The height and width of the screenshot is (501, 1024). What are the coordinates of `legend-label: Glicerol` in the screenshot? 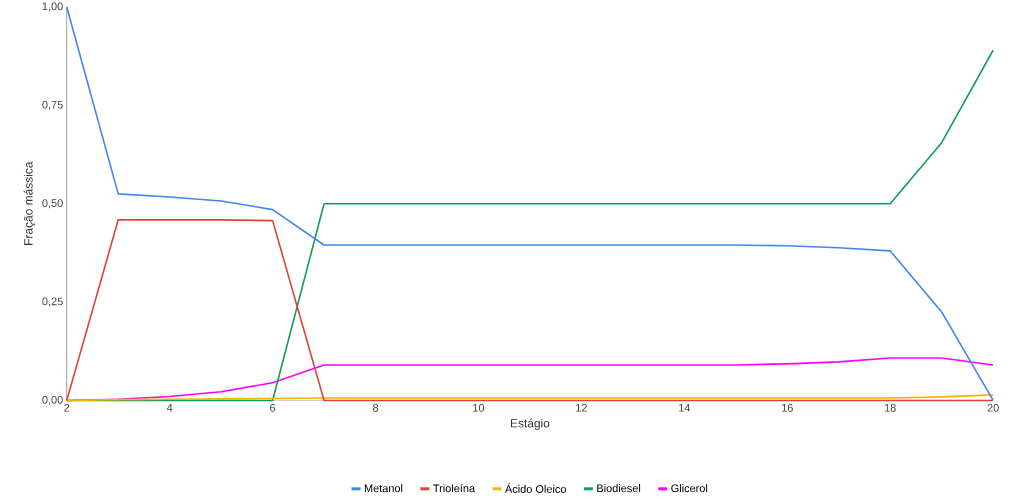 It's located at (689, 488).